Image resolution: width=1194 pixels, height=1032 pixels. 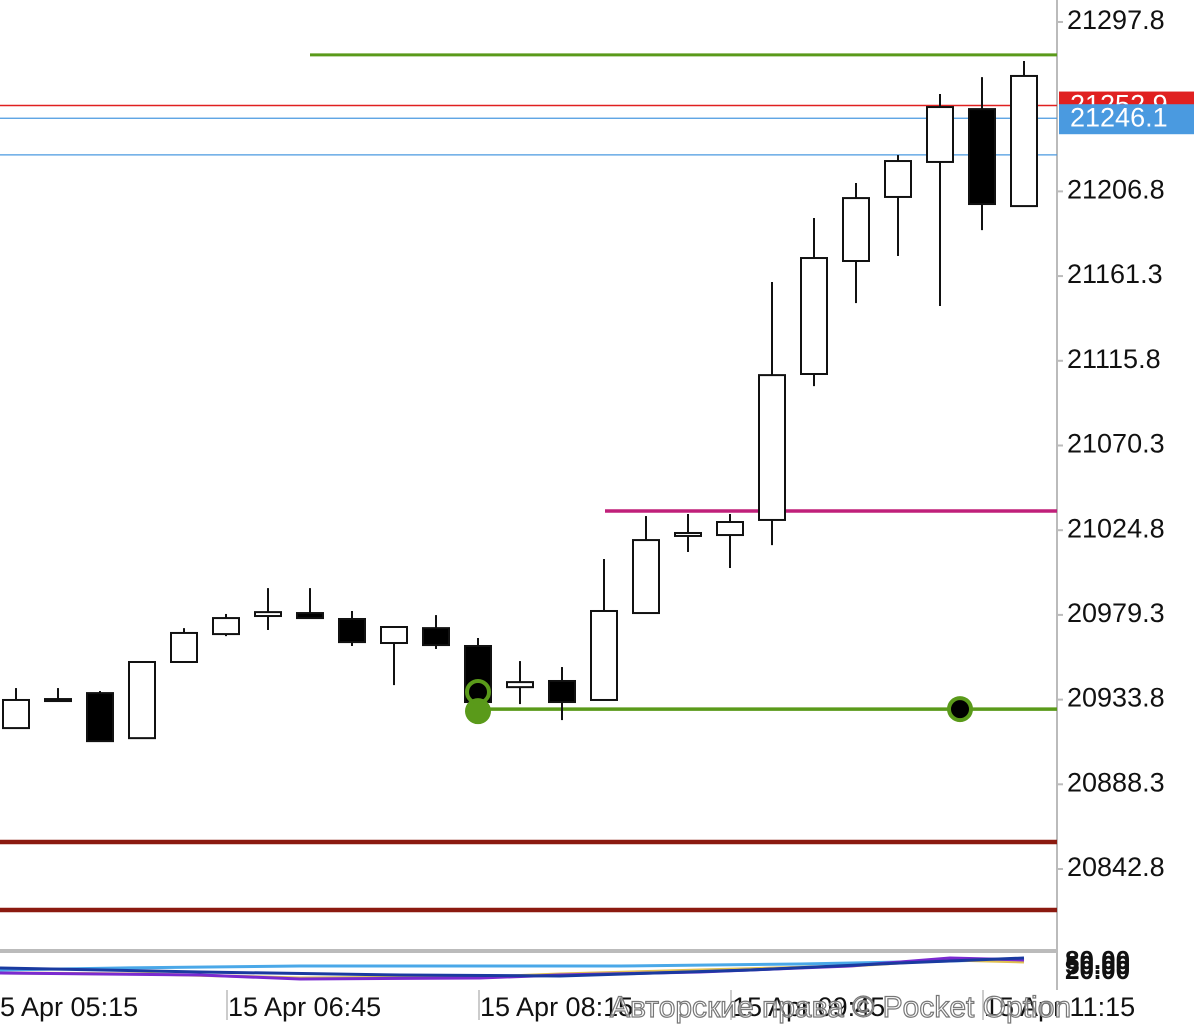 What do you see at coordinates (1116, 444) in the screenshot?
I see `y-tick-label: 21070.3` at bounding box center [1116, 444].